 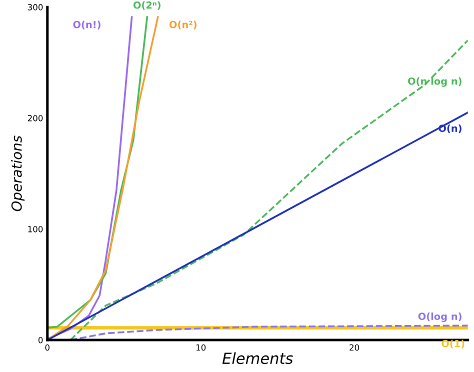 I want to click on y-tick-label: 300, so click(x=35, y=7).